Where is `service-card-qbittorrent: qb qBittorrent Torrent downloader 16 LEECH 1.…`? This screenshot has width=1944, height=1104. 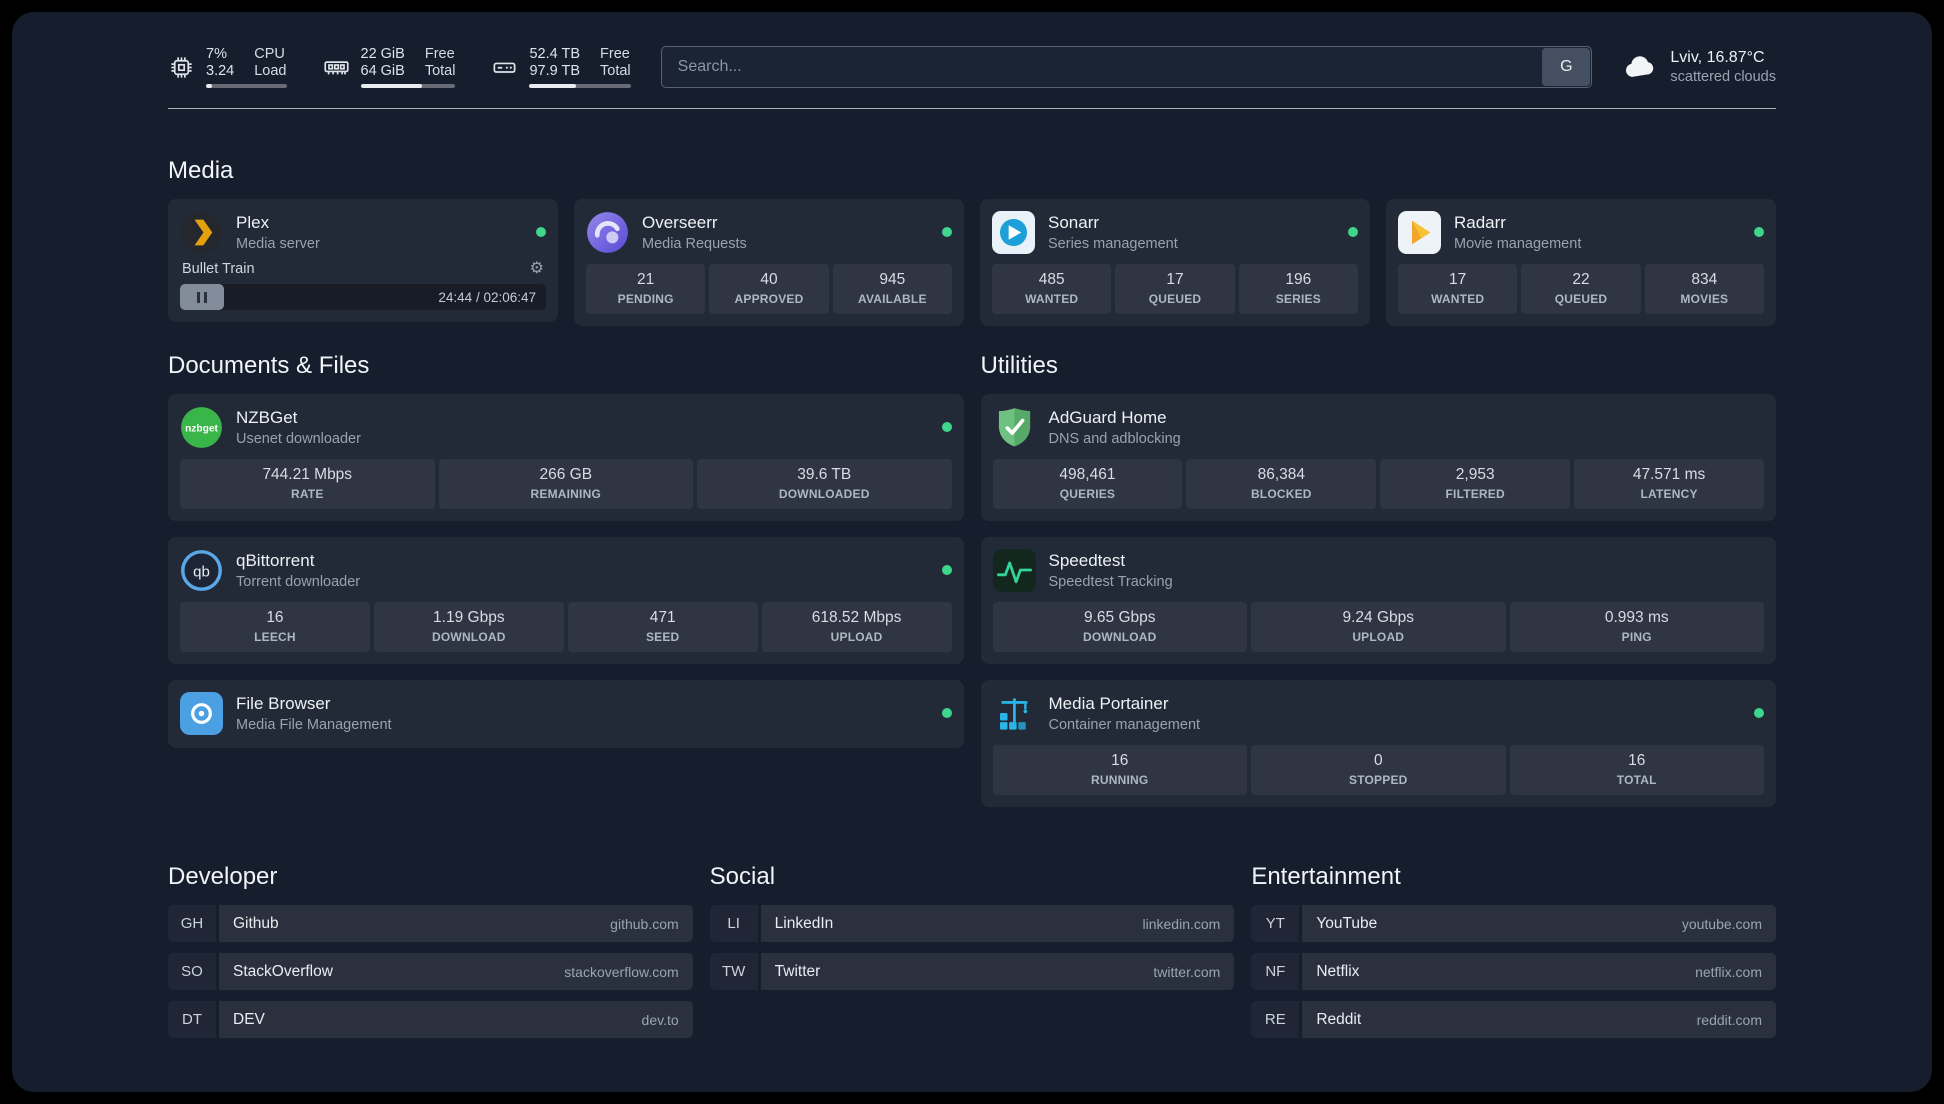
service-card-qbittorrent: qb qBittorrent Torrent downloader 16 LEECH 1.… is located at coordinates (566, 600).